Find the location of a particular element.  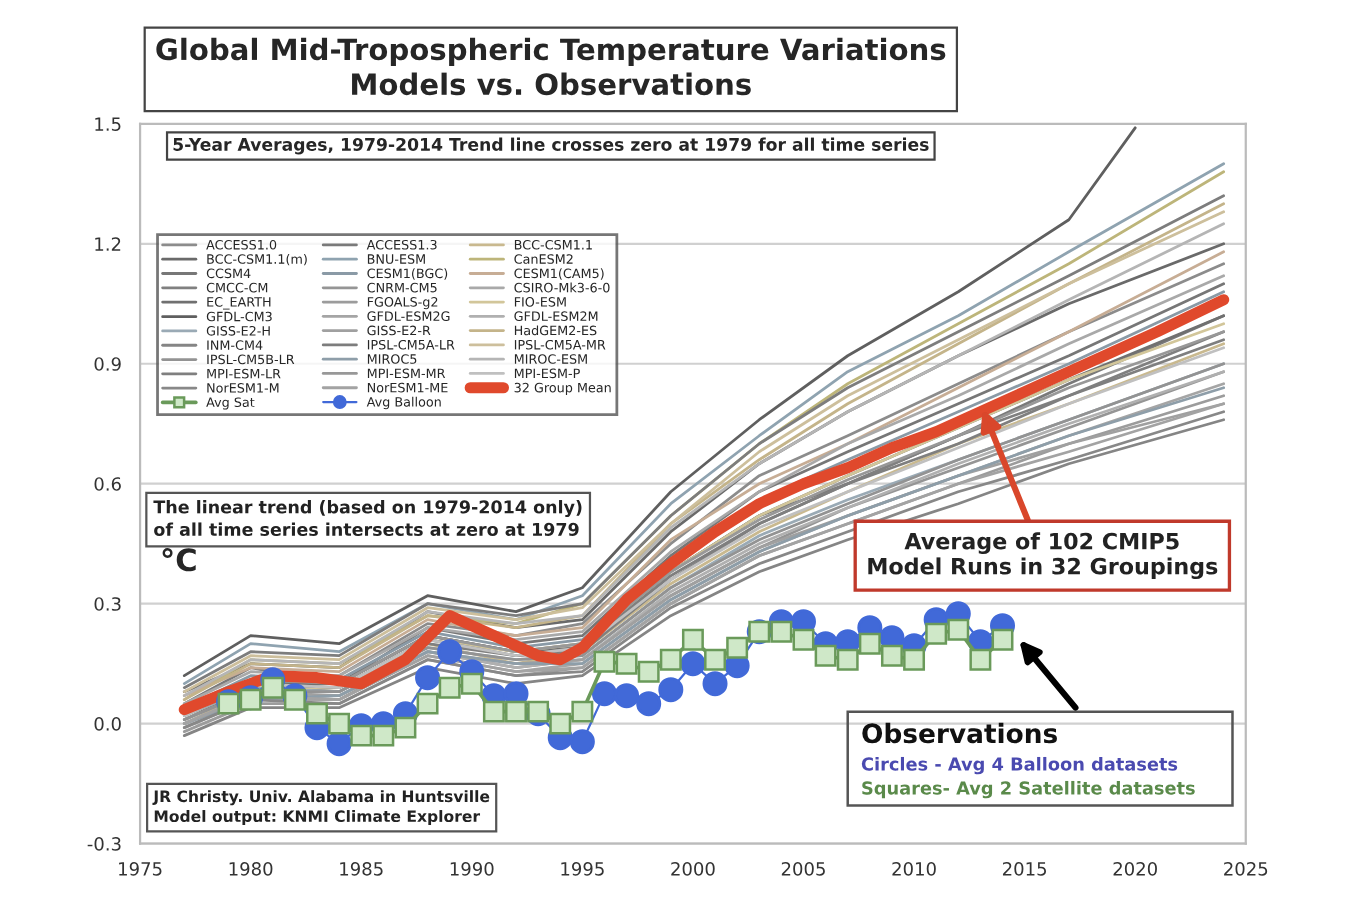

annotation: Observations is located at coordinates (959, 733).